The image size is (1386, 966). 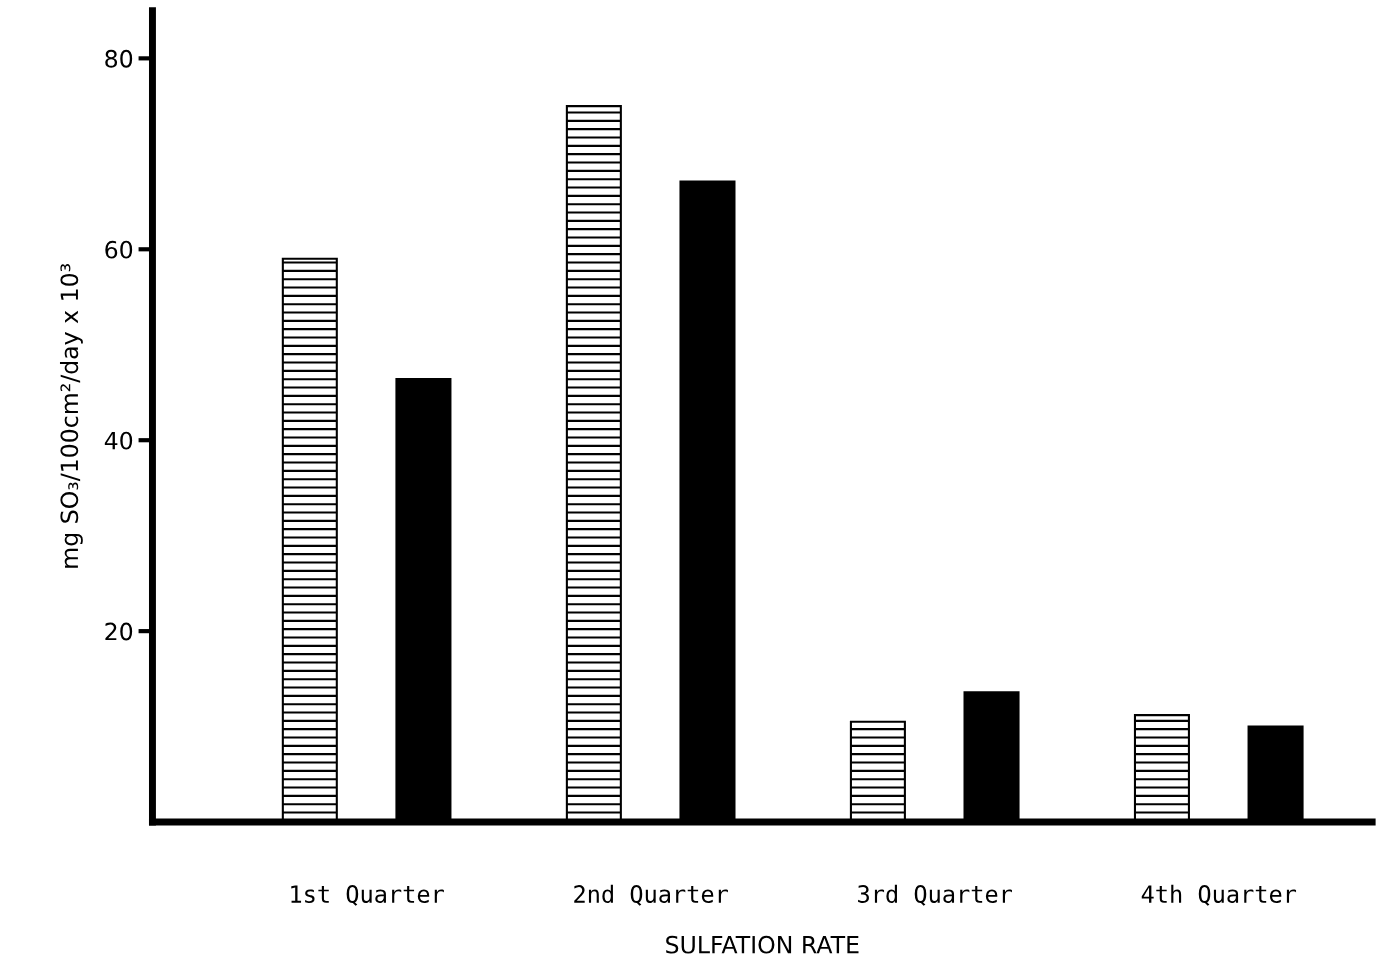 What do you see at coordinates (1219, 895) in the screenshot?
I see `x-tick-label: 4th Quarter` at bounding box center [1219, 895].